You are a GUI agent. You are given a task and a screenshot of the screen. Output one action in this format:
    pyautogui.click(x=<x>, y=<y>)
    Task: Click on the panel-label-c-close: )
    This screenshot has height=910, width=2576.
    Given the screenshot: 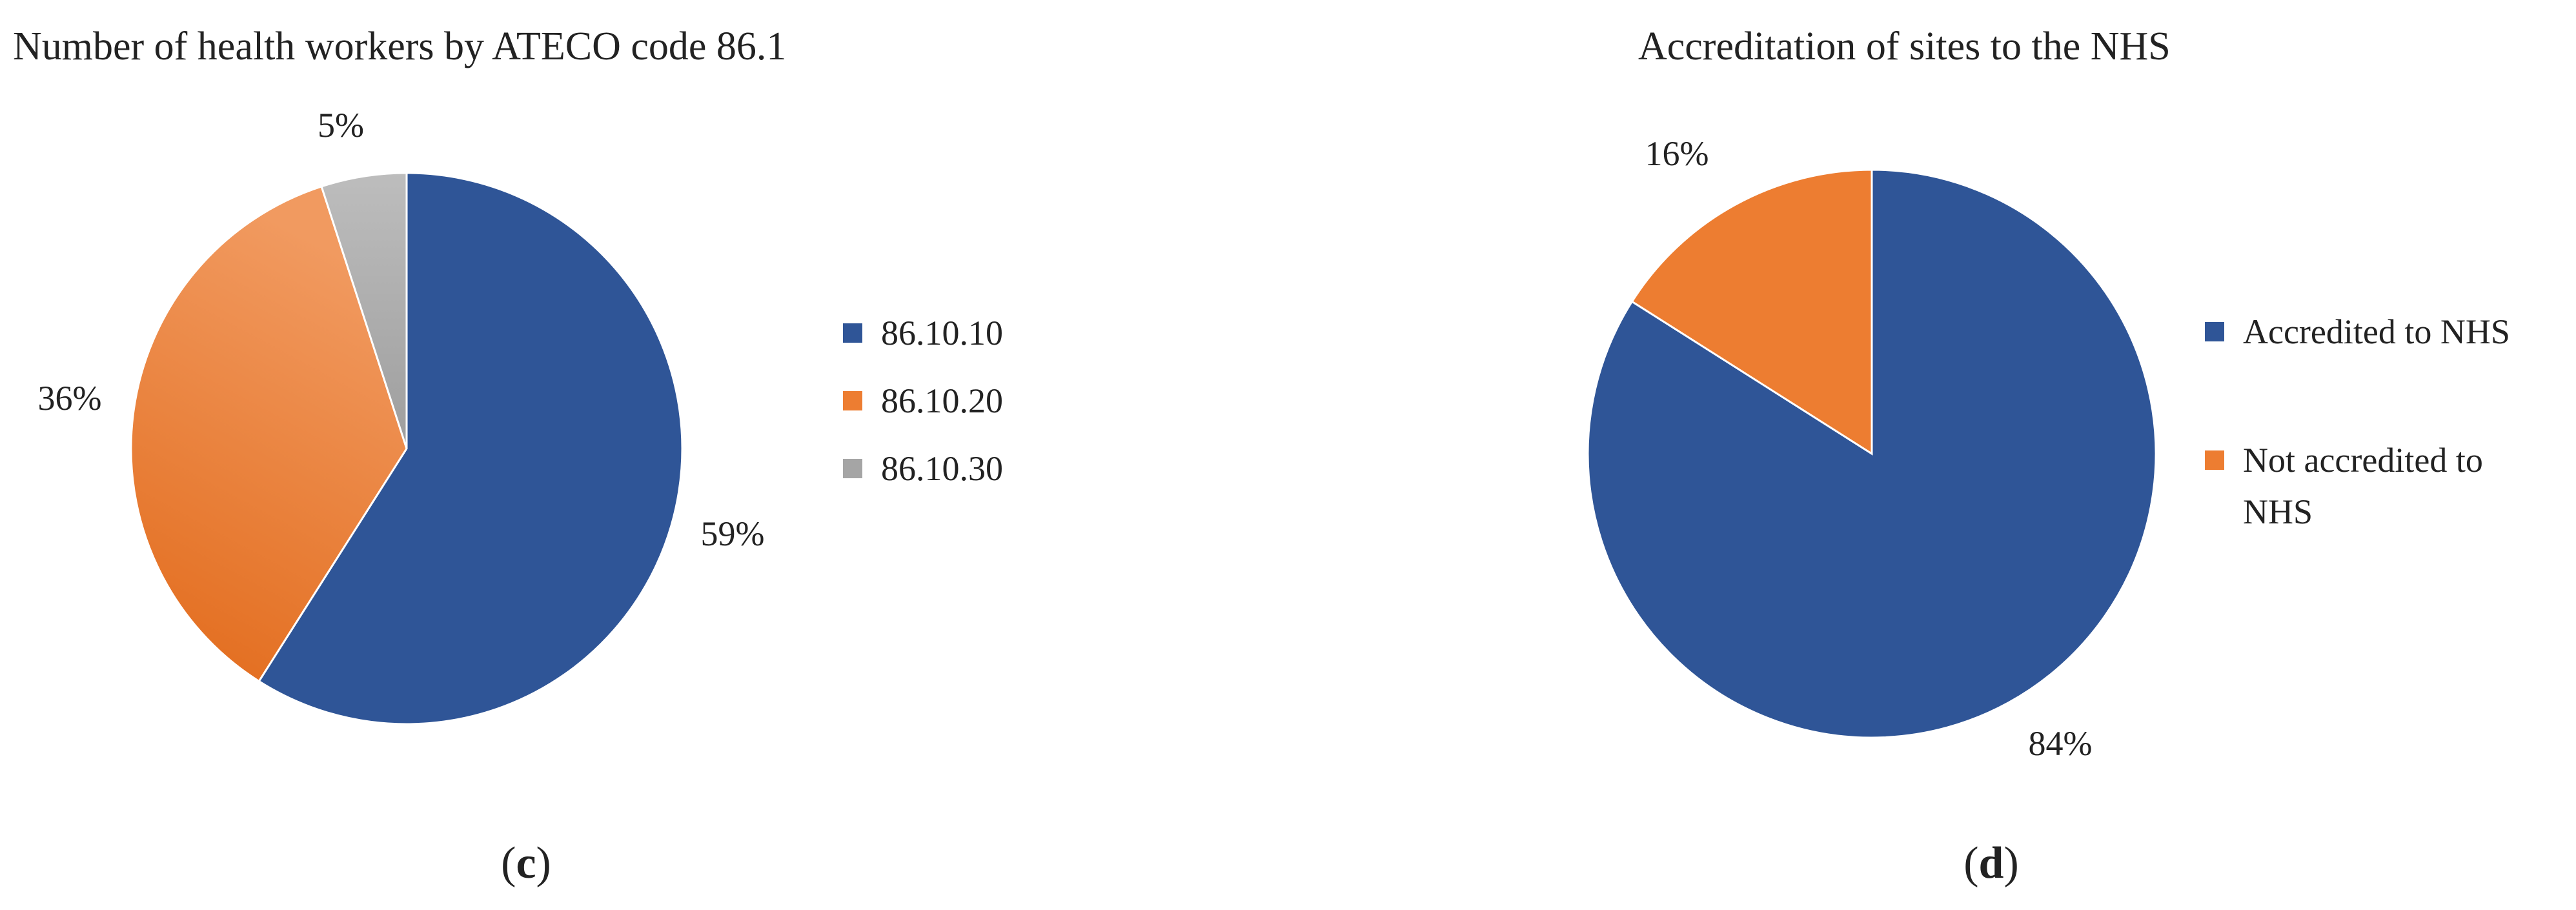 What is the action you would take?
    pyautogui.click(x=543, y=863)
    